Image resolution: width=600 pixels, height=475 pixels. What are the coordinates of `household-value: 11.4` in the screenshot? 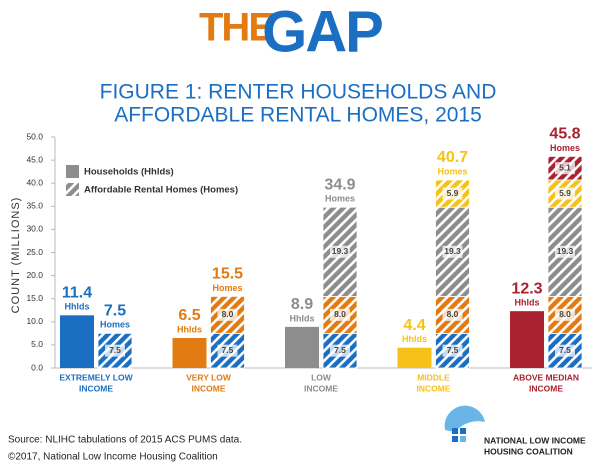 It's located at (77, 293).